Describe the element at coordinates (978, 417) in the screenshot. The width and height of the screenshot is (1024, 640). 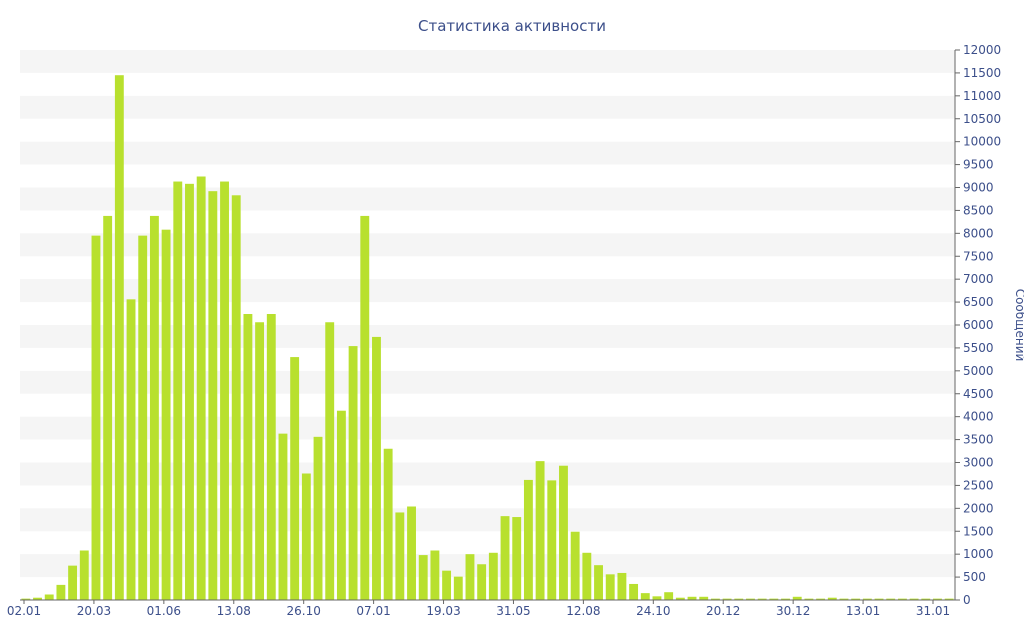
I see `y-tick-label: 4000` at that location.